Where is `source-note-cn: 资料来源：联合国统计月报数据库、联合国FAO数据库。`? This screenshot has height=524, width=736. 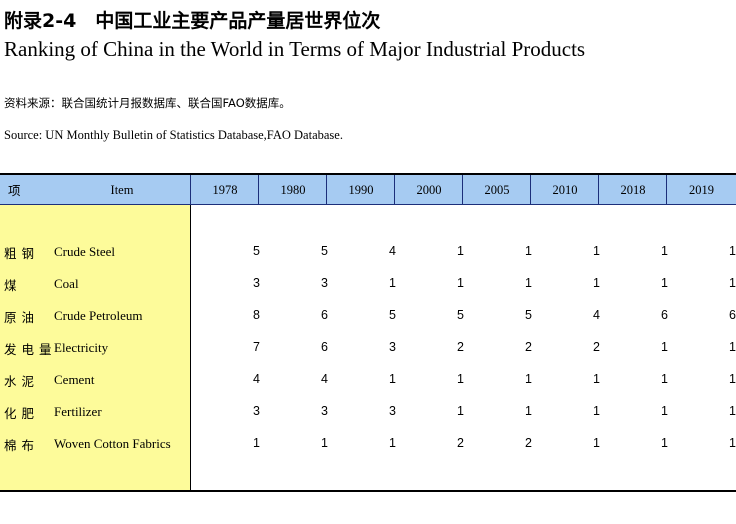
source-note-cn: 资料来源：联合国统计月报数据库、联合国FAO数据库。 is located at coordinates (147, 103).